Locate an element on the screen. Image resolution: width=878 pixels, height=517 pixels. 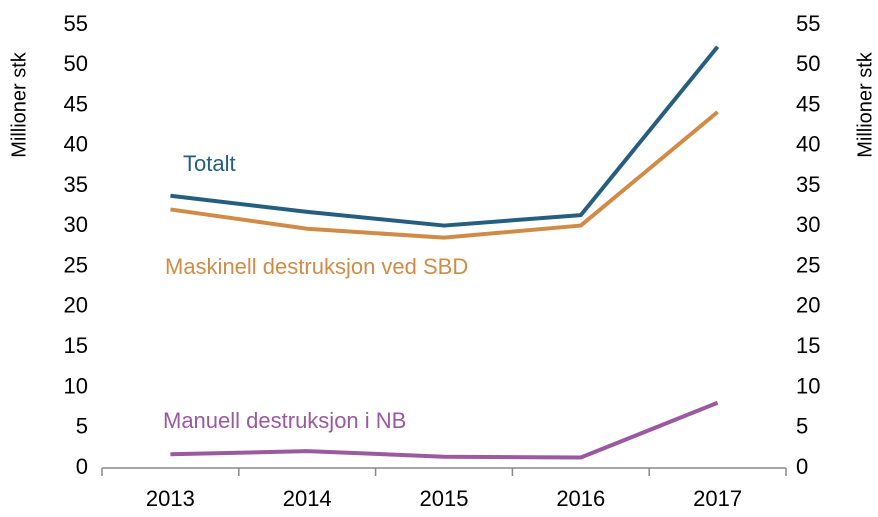
series-line is located at coordinates (444, 430).